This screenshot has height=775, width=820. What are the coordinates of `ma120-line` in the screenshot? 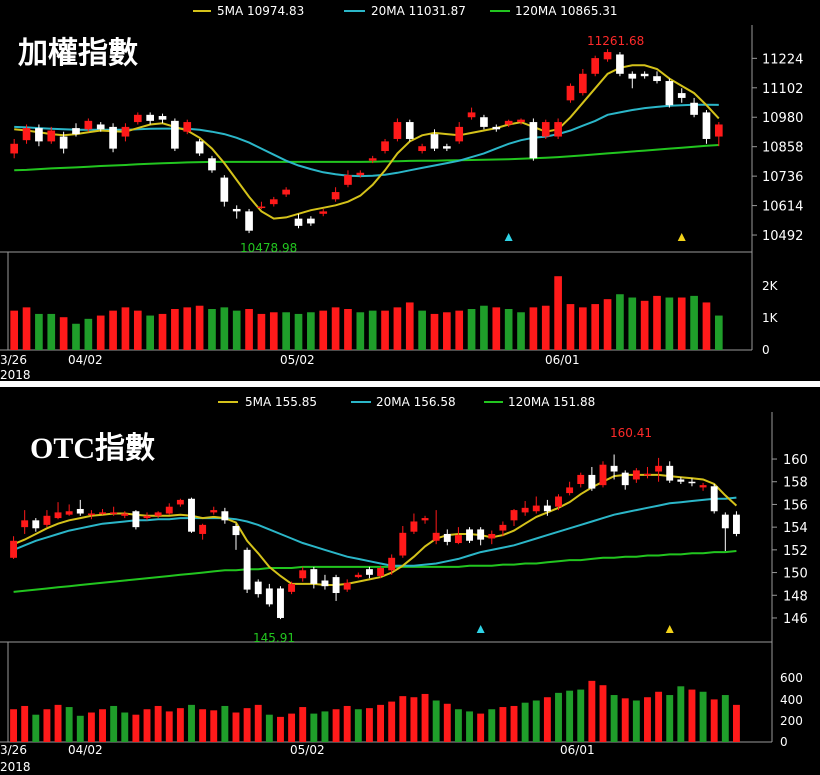 It's located at (366, 158).